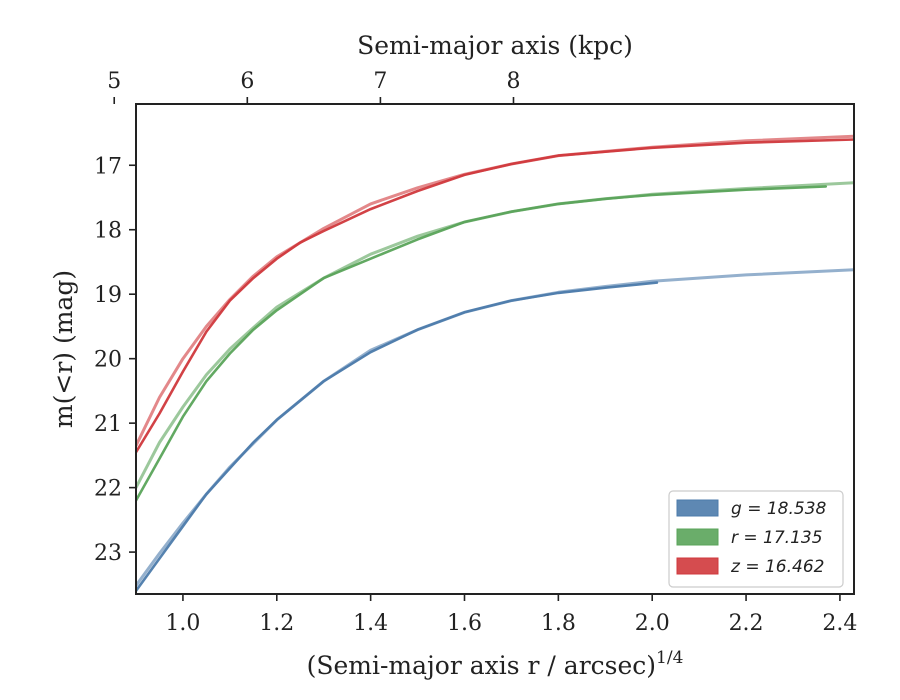  What do you see at coordinates (652, 623) in the screenshot?
I see `x-tick-label: 2.0` at bounding box center [652, 623].